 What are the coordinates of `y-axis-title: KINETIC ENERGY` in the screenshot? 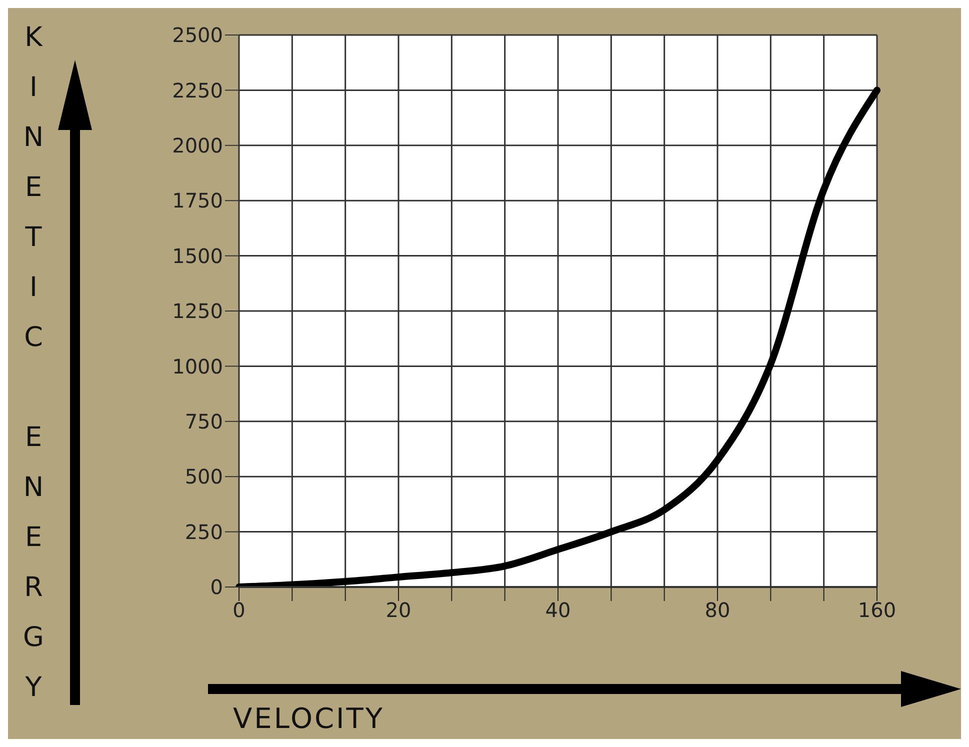 It's located at (33, 372).